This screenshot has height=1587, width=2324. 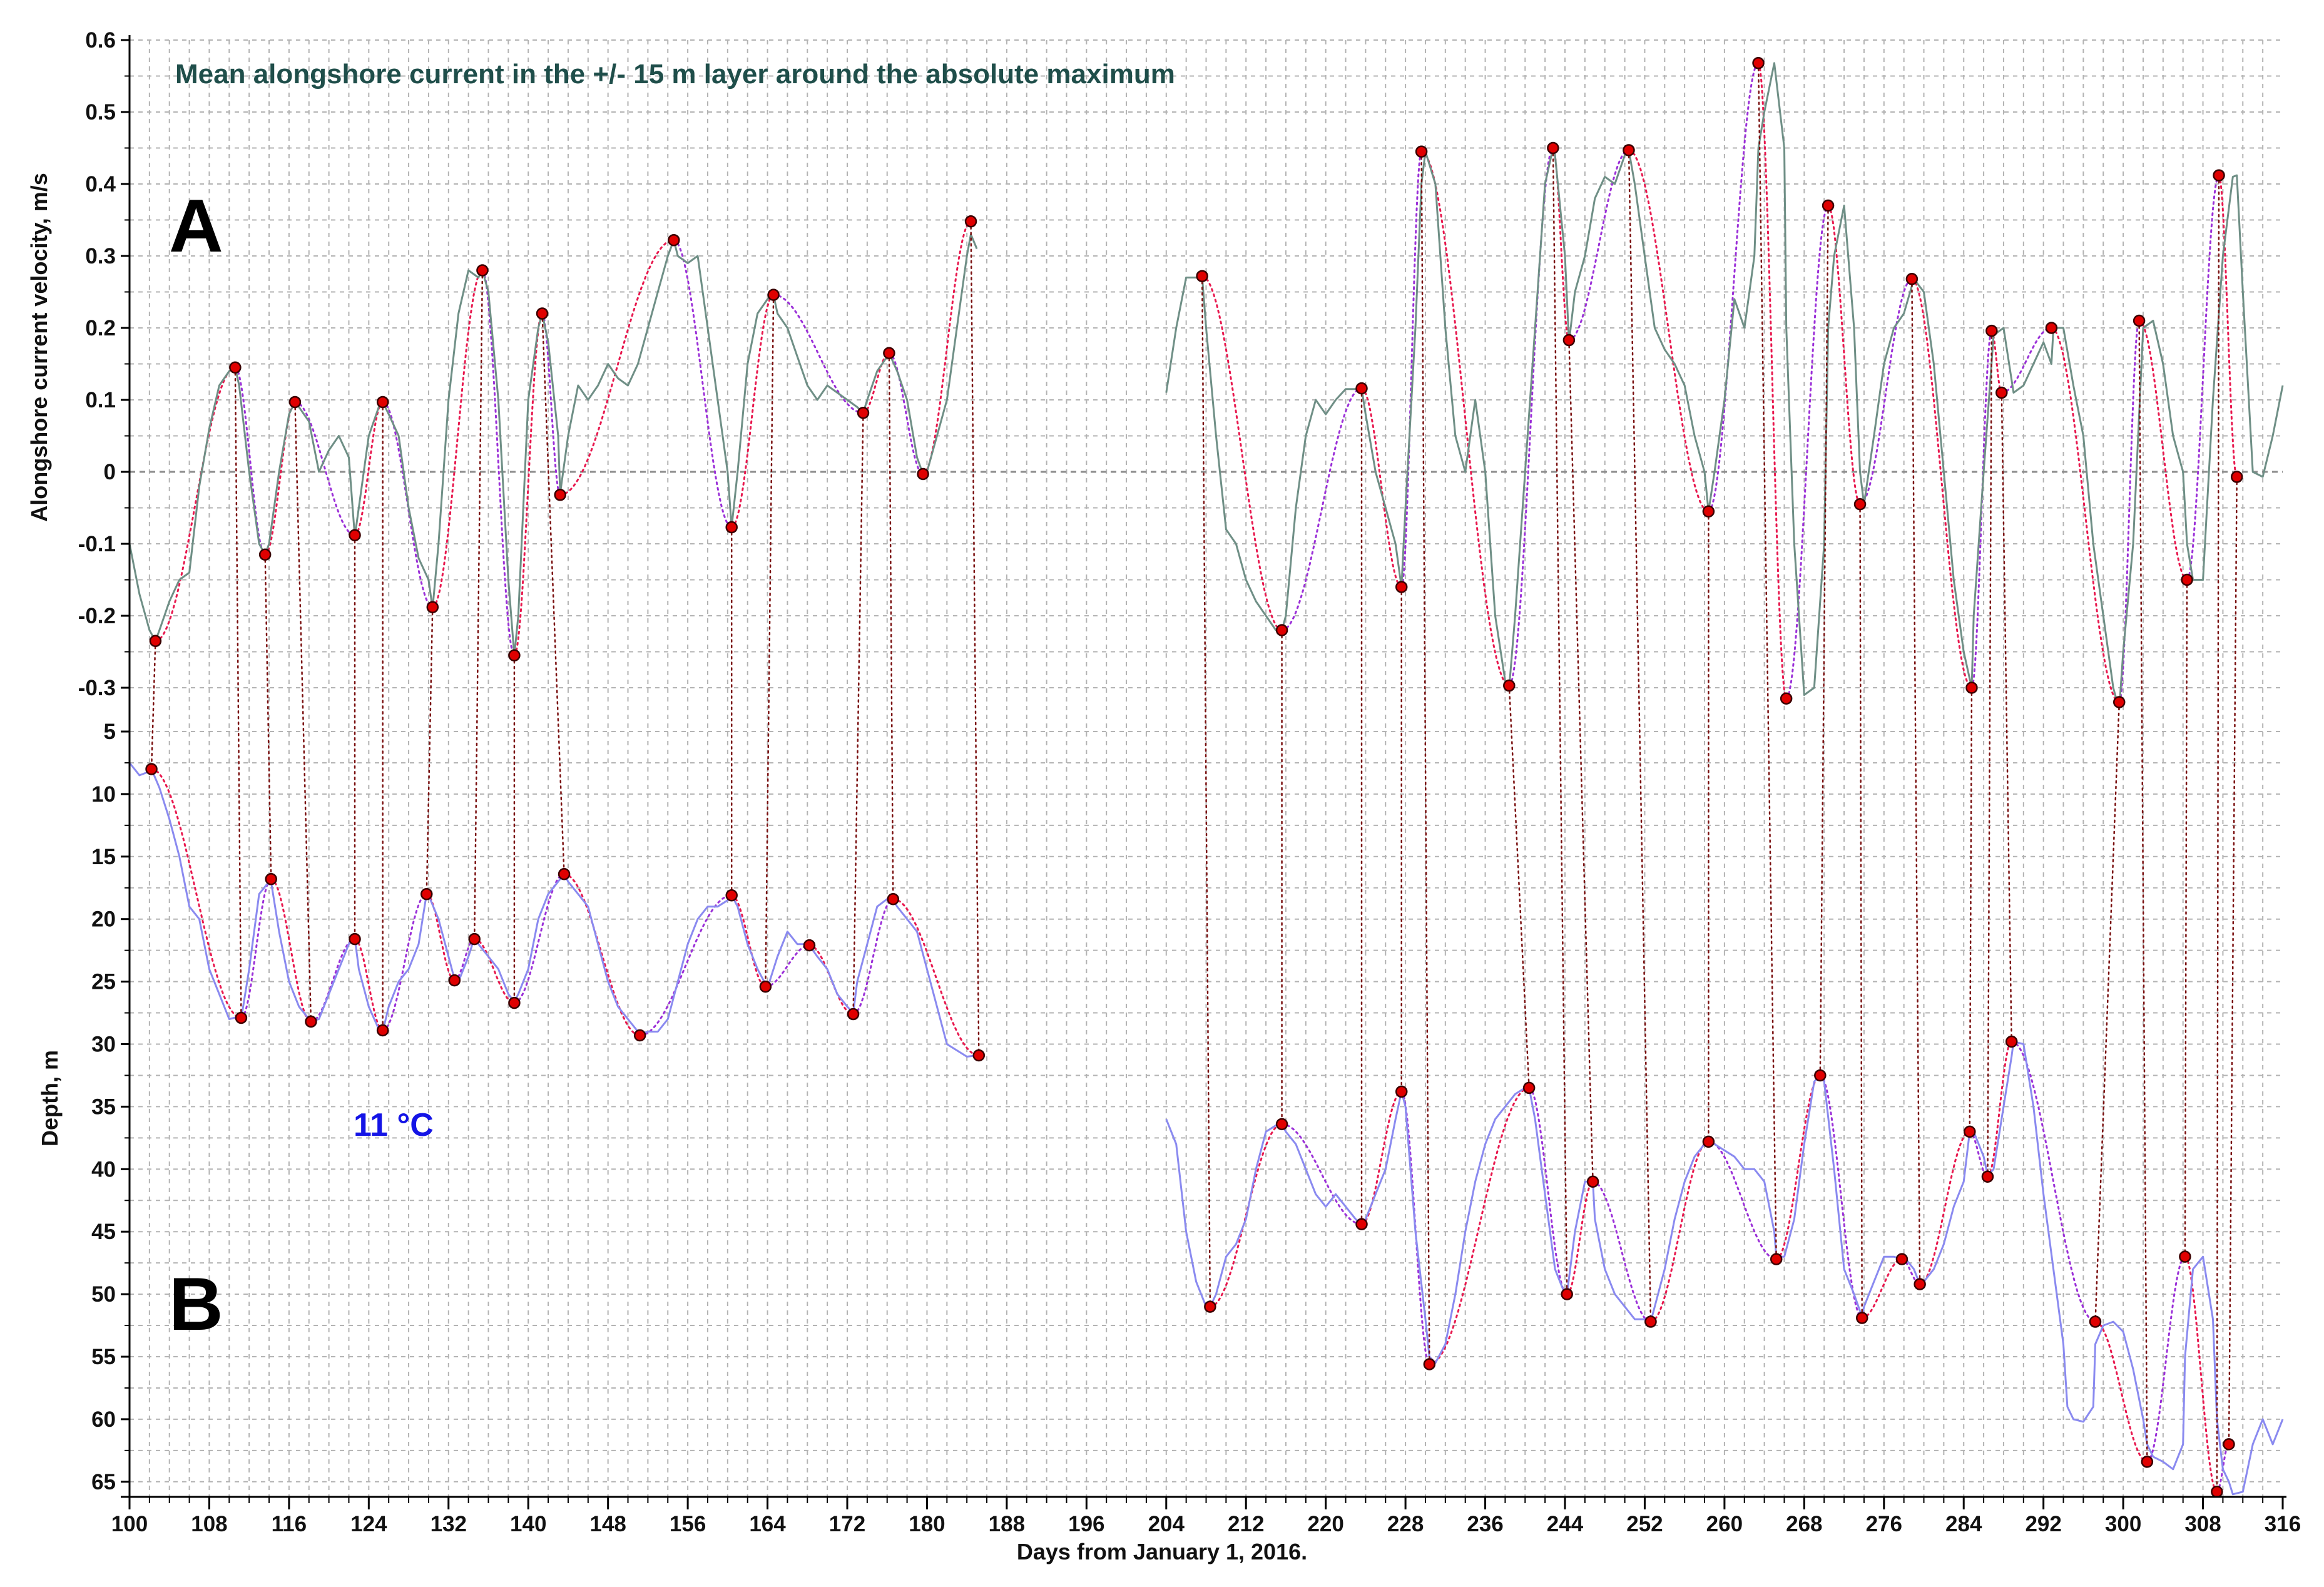 I want to click on y-tick-label-depth: 20, so click(x=103, y=920).